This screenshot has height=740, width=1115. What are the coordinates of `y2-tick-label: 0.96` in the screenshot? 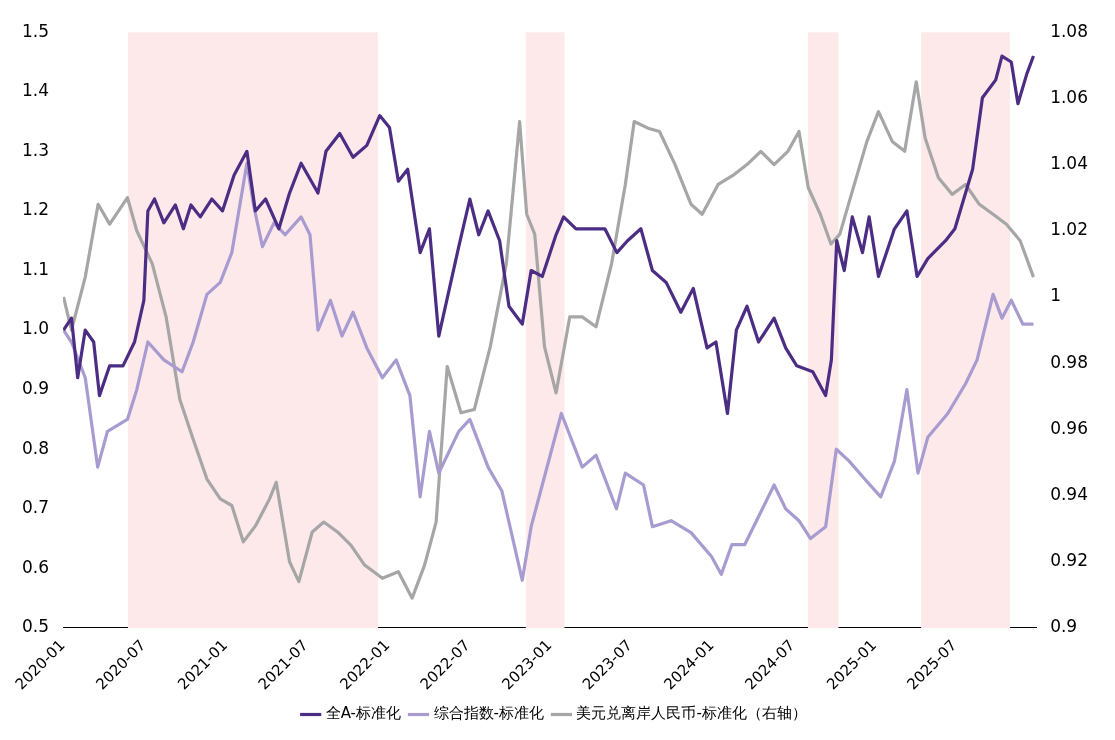 It's located at (1069, 427).